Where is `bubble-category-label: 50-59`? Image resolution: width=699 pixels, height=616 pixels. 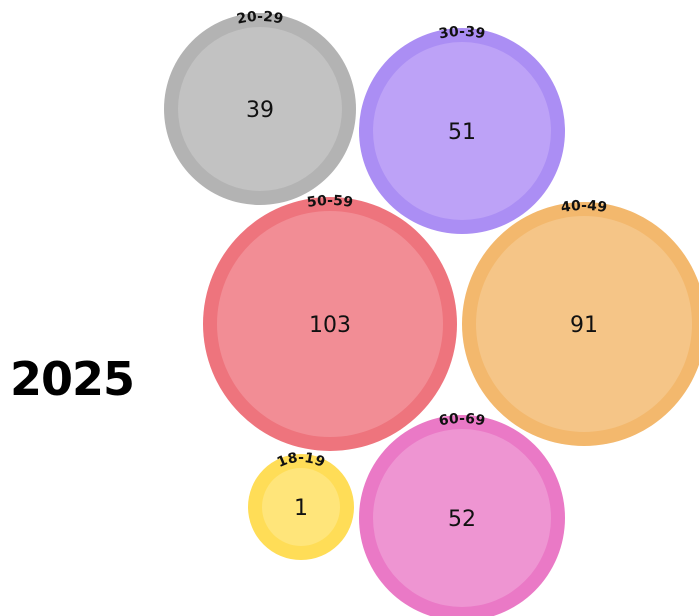 bubble-category-label: 50-59 is located at coordinates (330, 202).